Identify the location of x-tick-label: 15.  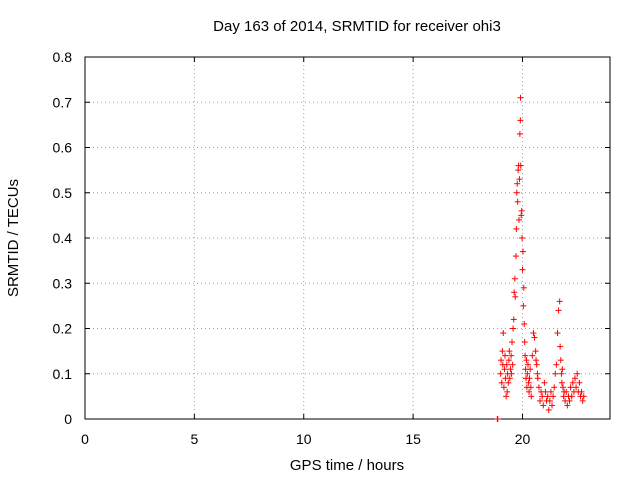
(413, 439).